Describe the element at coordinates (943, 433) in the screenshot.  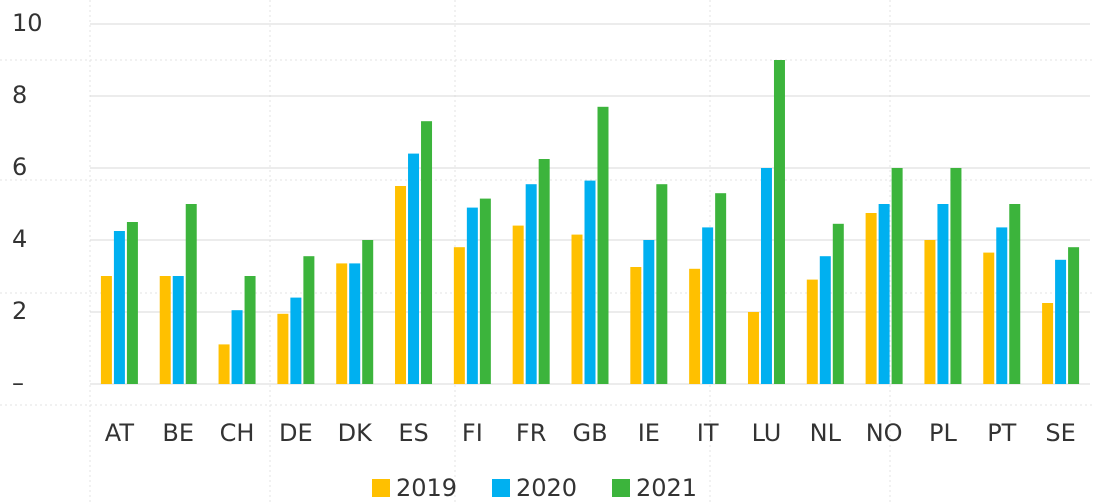
I see `x-tick-label: PL` at that location.